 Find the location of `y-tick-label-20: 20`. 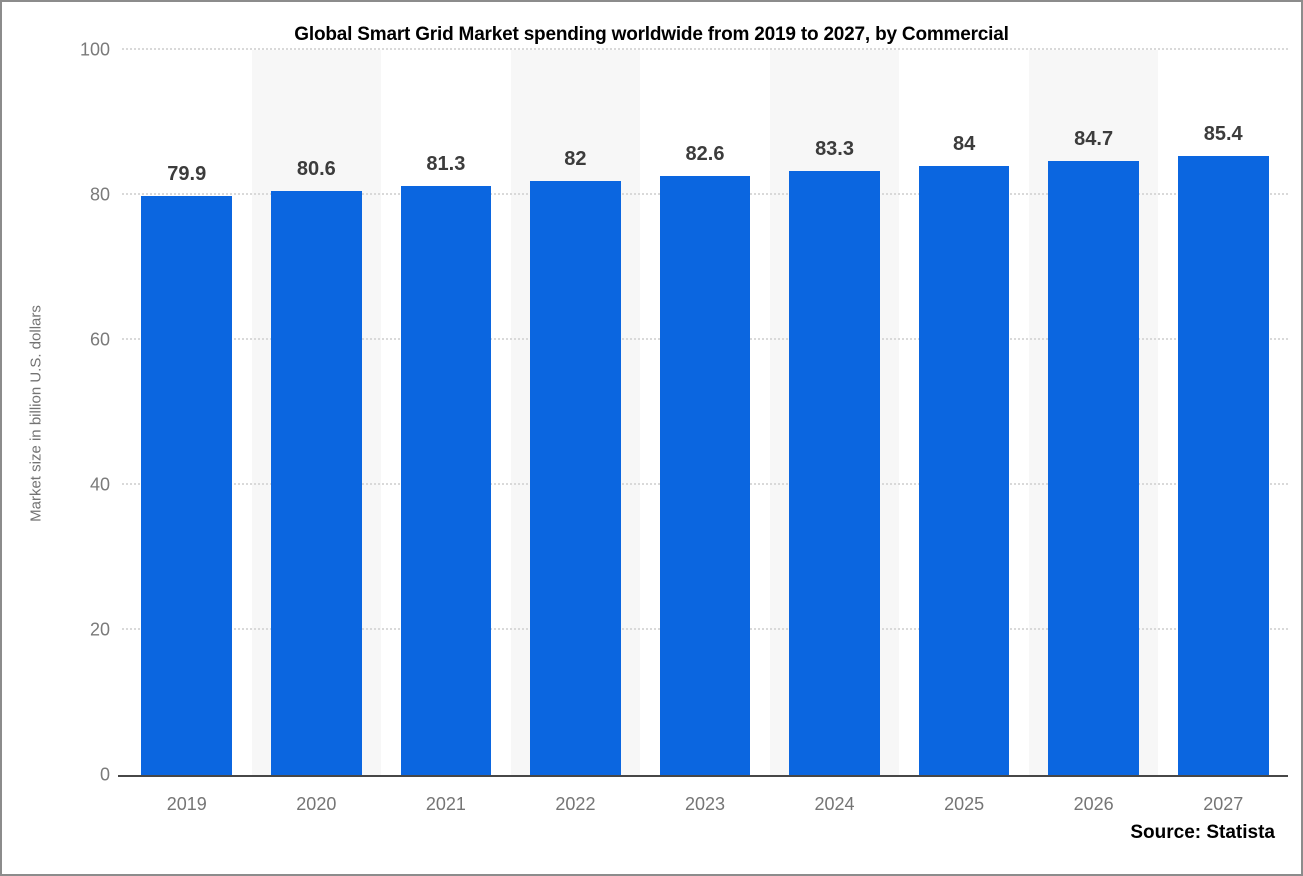

y-tick-label-20: 20 is located at coordinates (99, 629).